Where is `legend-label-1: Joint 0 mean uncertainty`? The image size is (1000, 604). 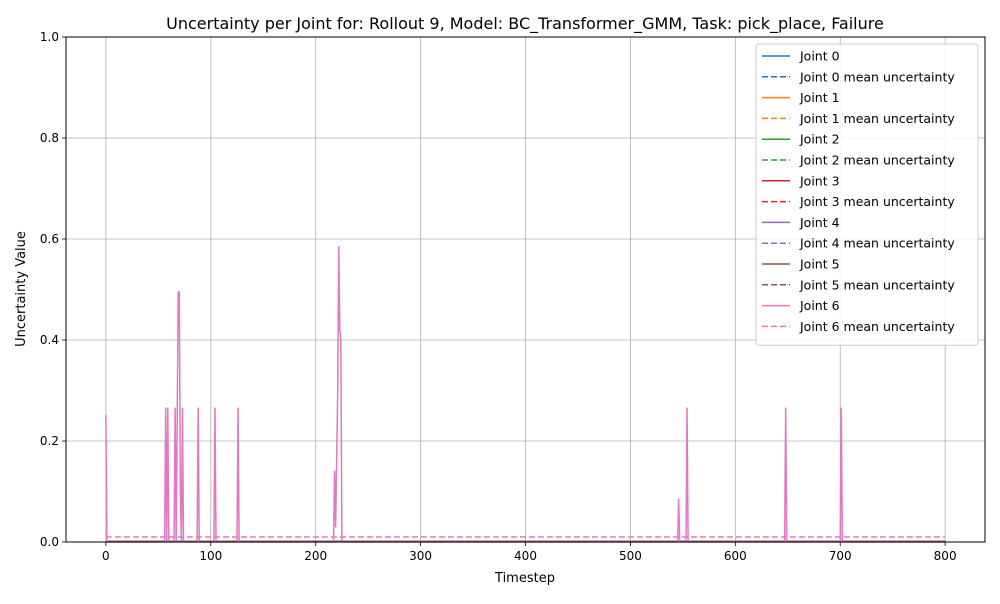 legend-label-1: Joint 0 mean uncertainty is located at coordinates (877, 76).